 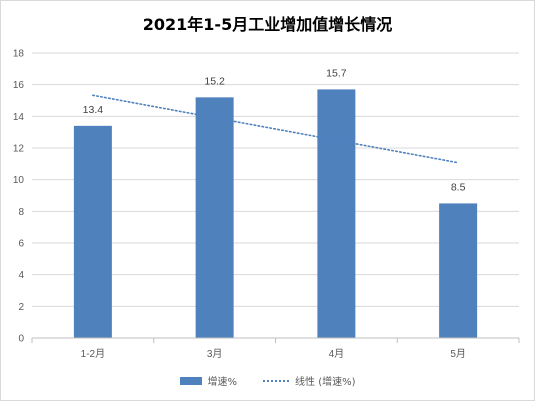 I want to click on legend-item-series: 增速%, so click(x=208, y=380).